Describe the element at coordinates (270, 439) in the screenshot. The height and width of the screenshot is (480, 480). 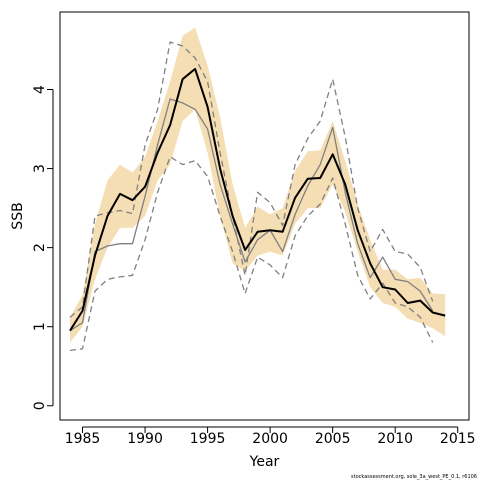
I see `x-tick-label-2000: 2000` at that location.